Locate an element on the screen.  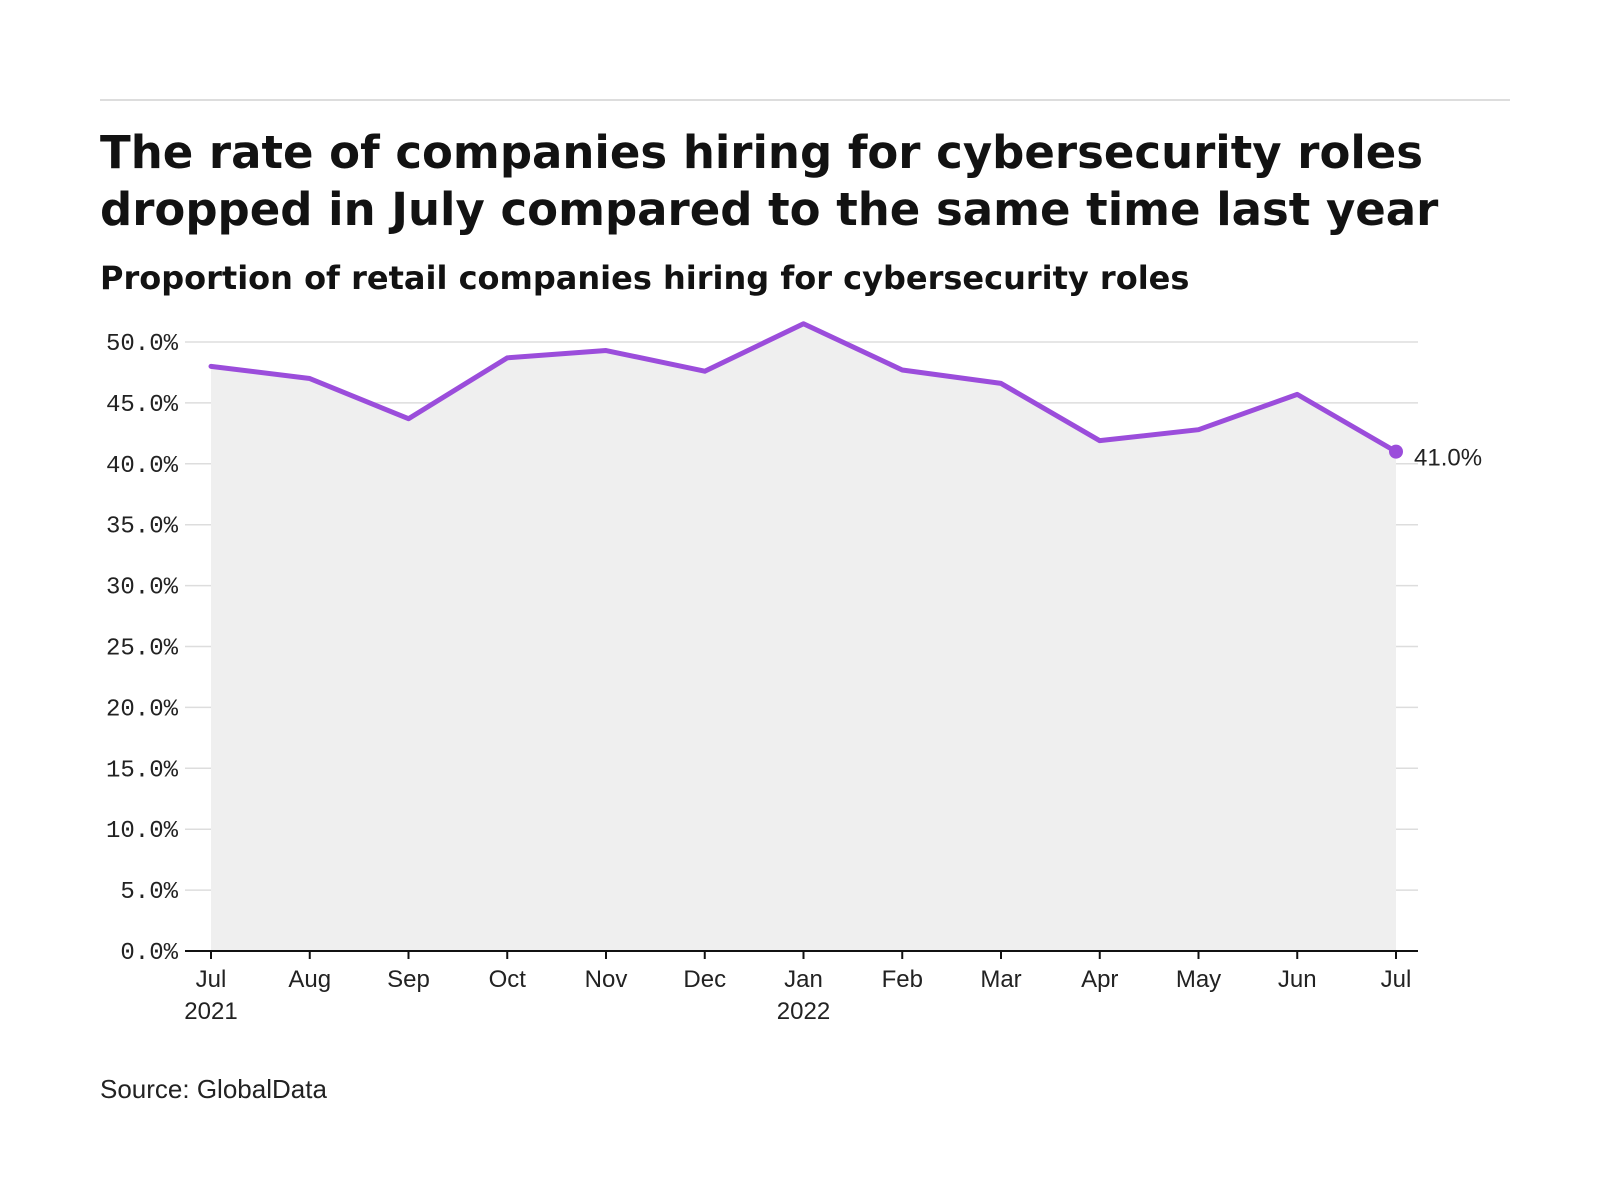
x-tick-label: Apr is located at coordinates (1099, 979).